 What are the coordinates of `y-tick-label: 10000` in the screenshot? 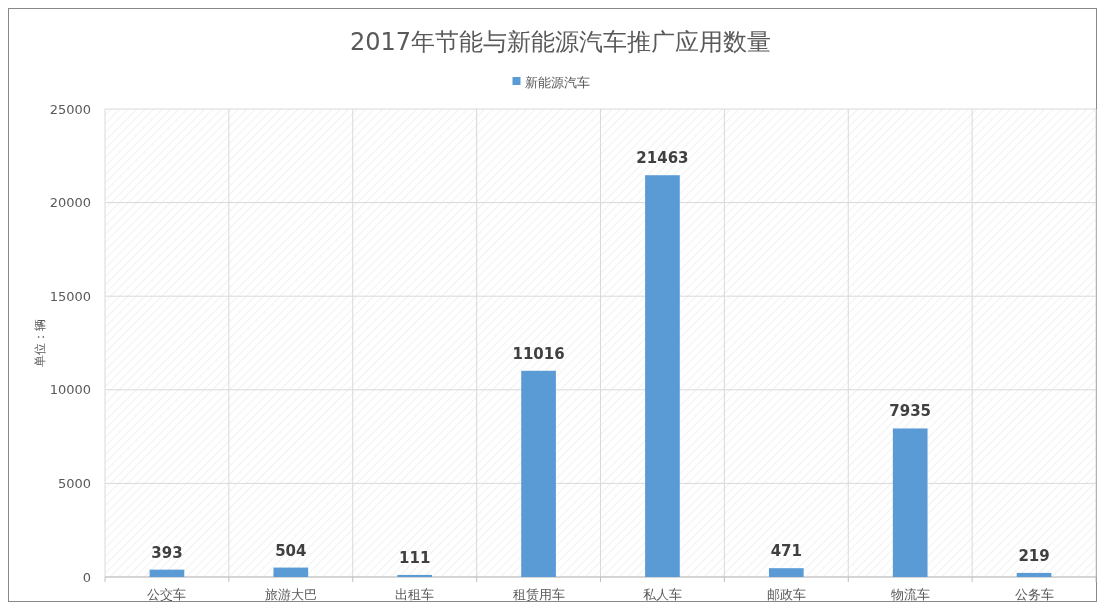 It's located at (70, 390).